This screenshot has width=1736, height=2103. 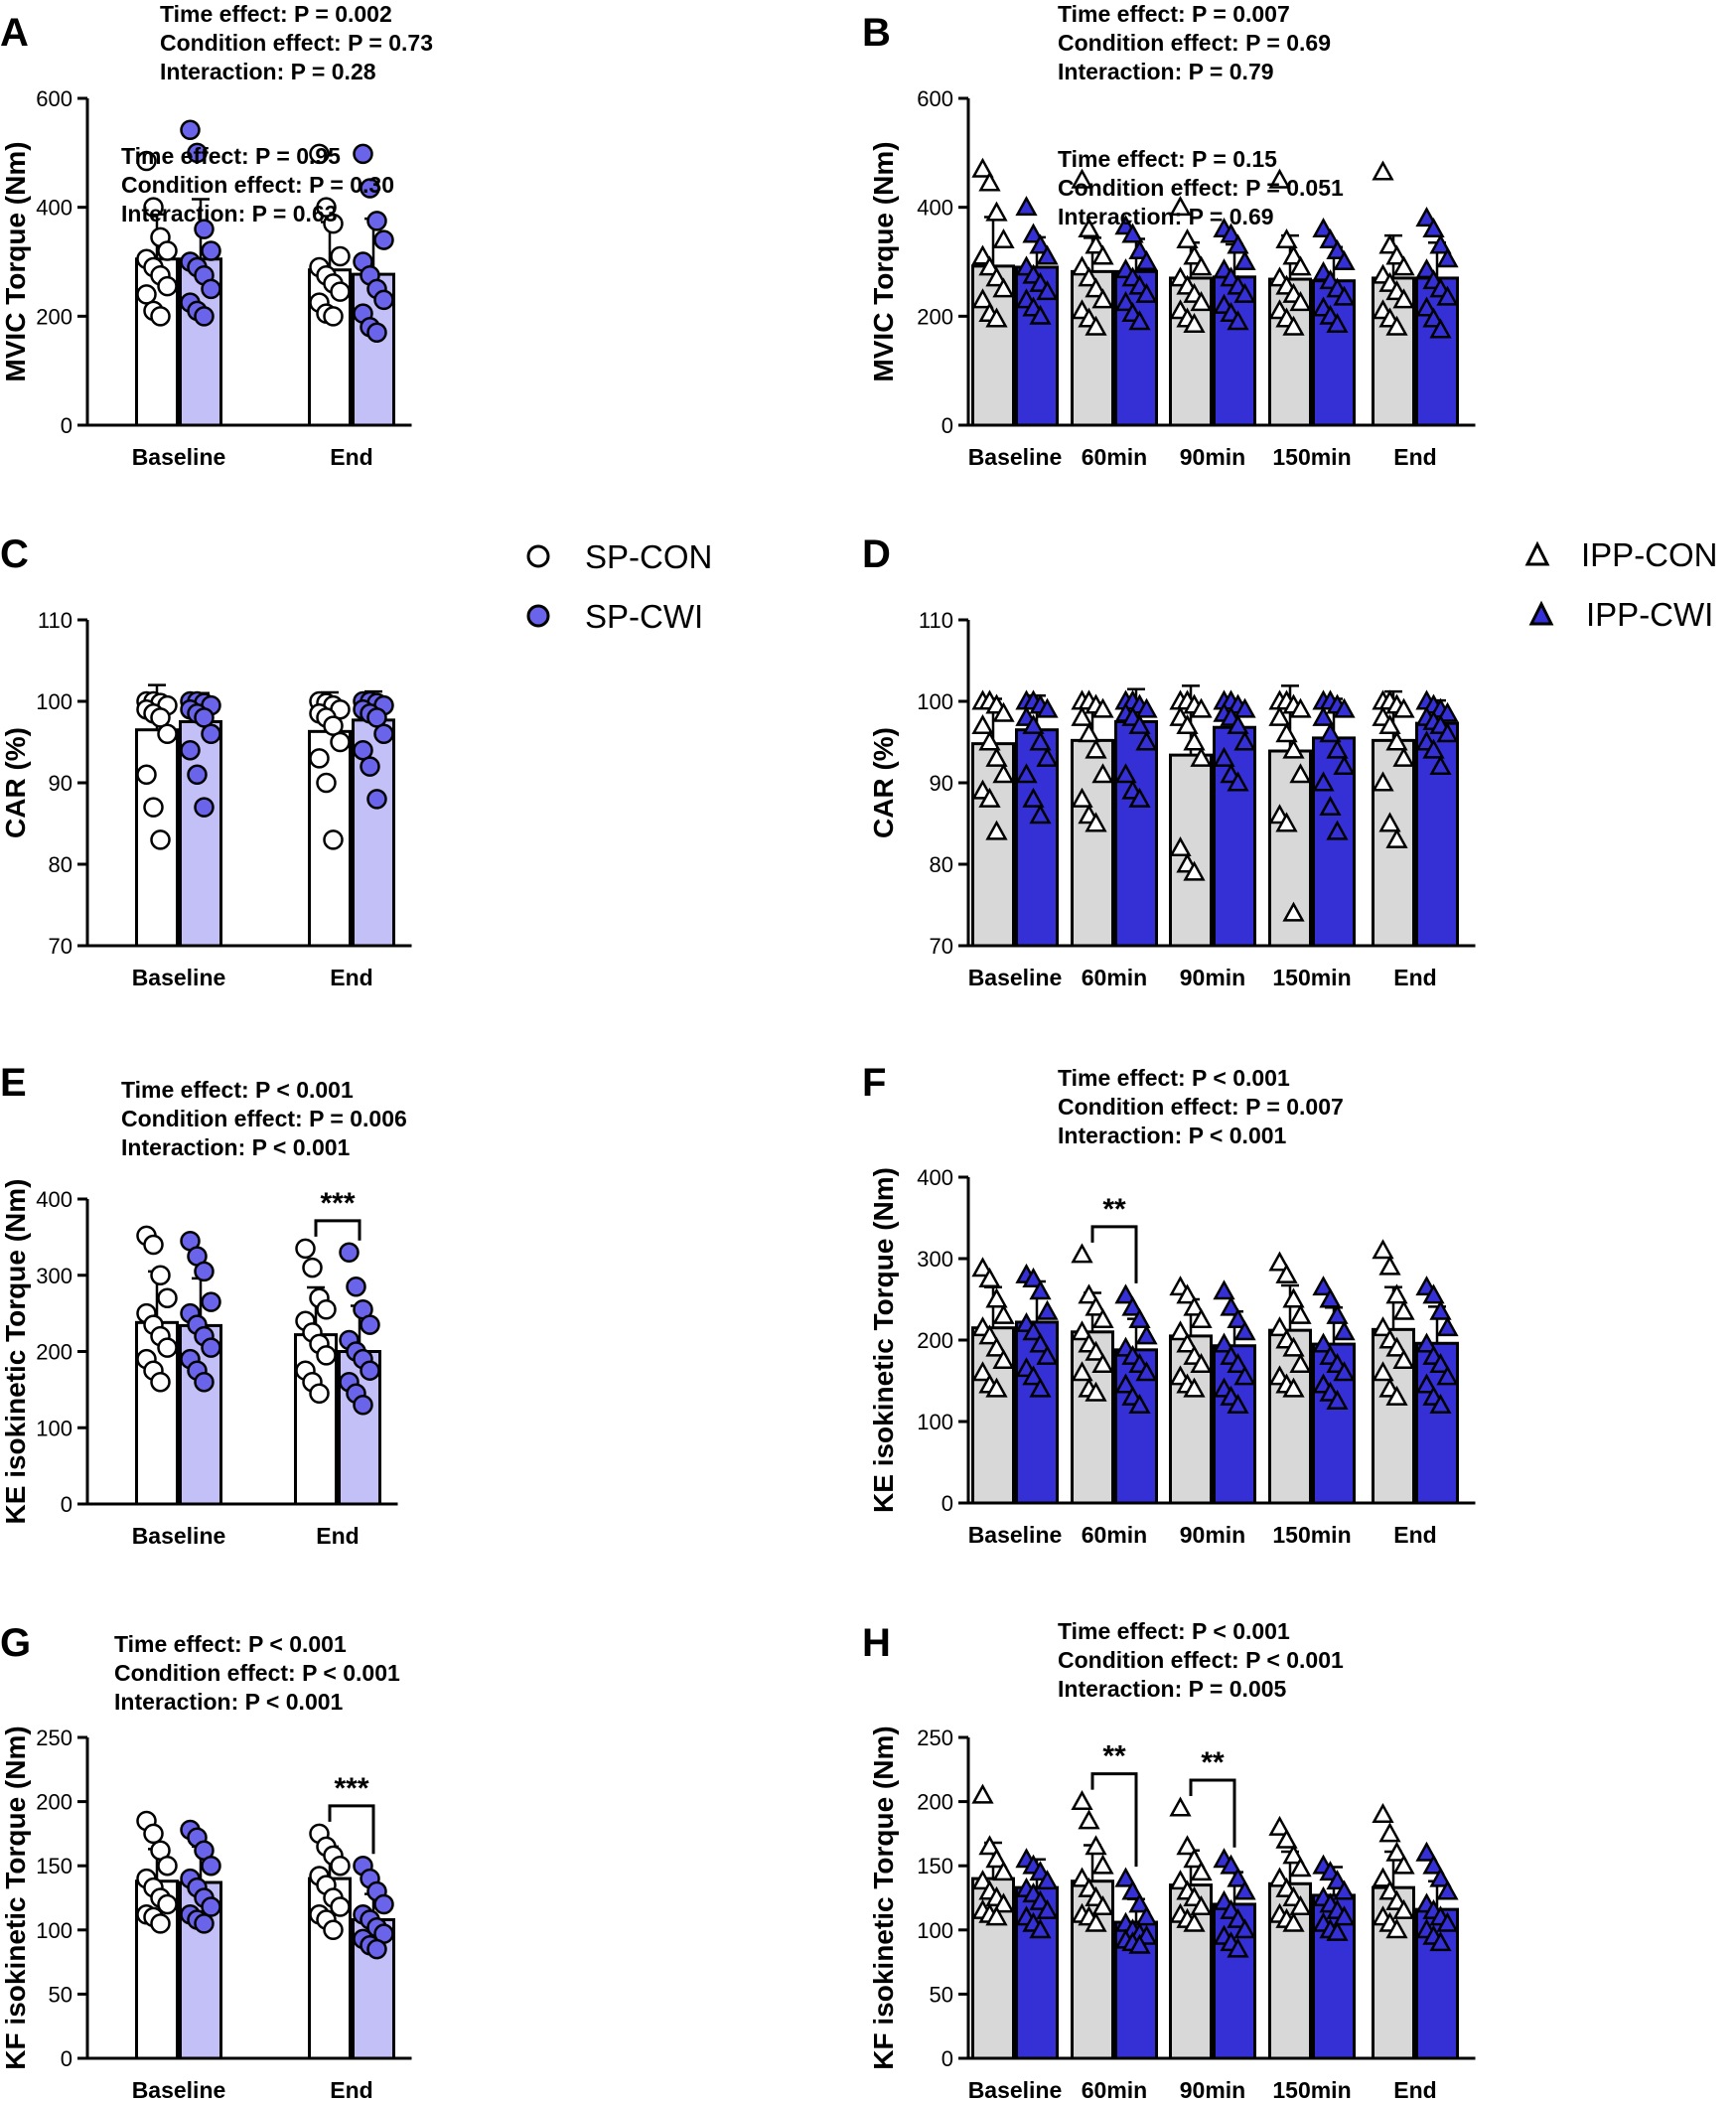 I want to click on y-tick-label: 150, so click(x=935, y=1866).